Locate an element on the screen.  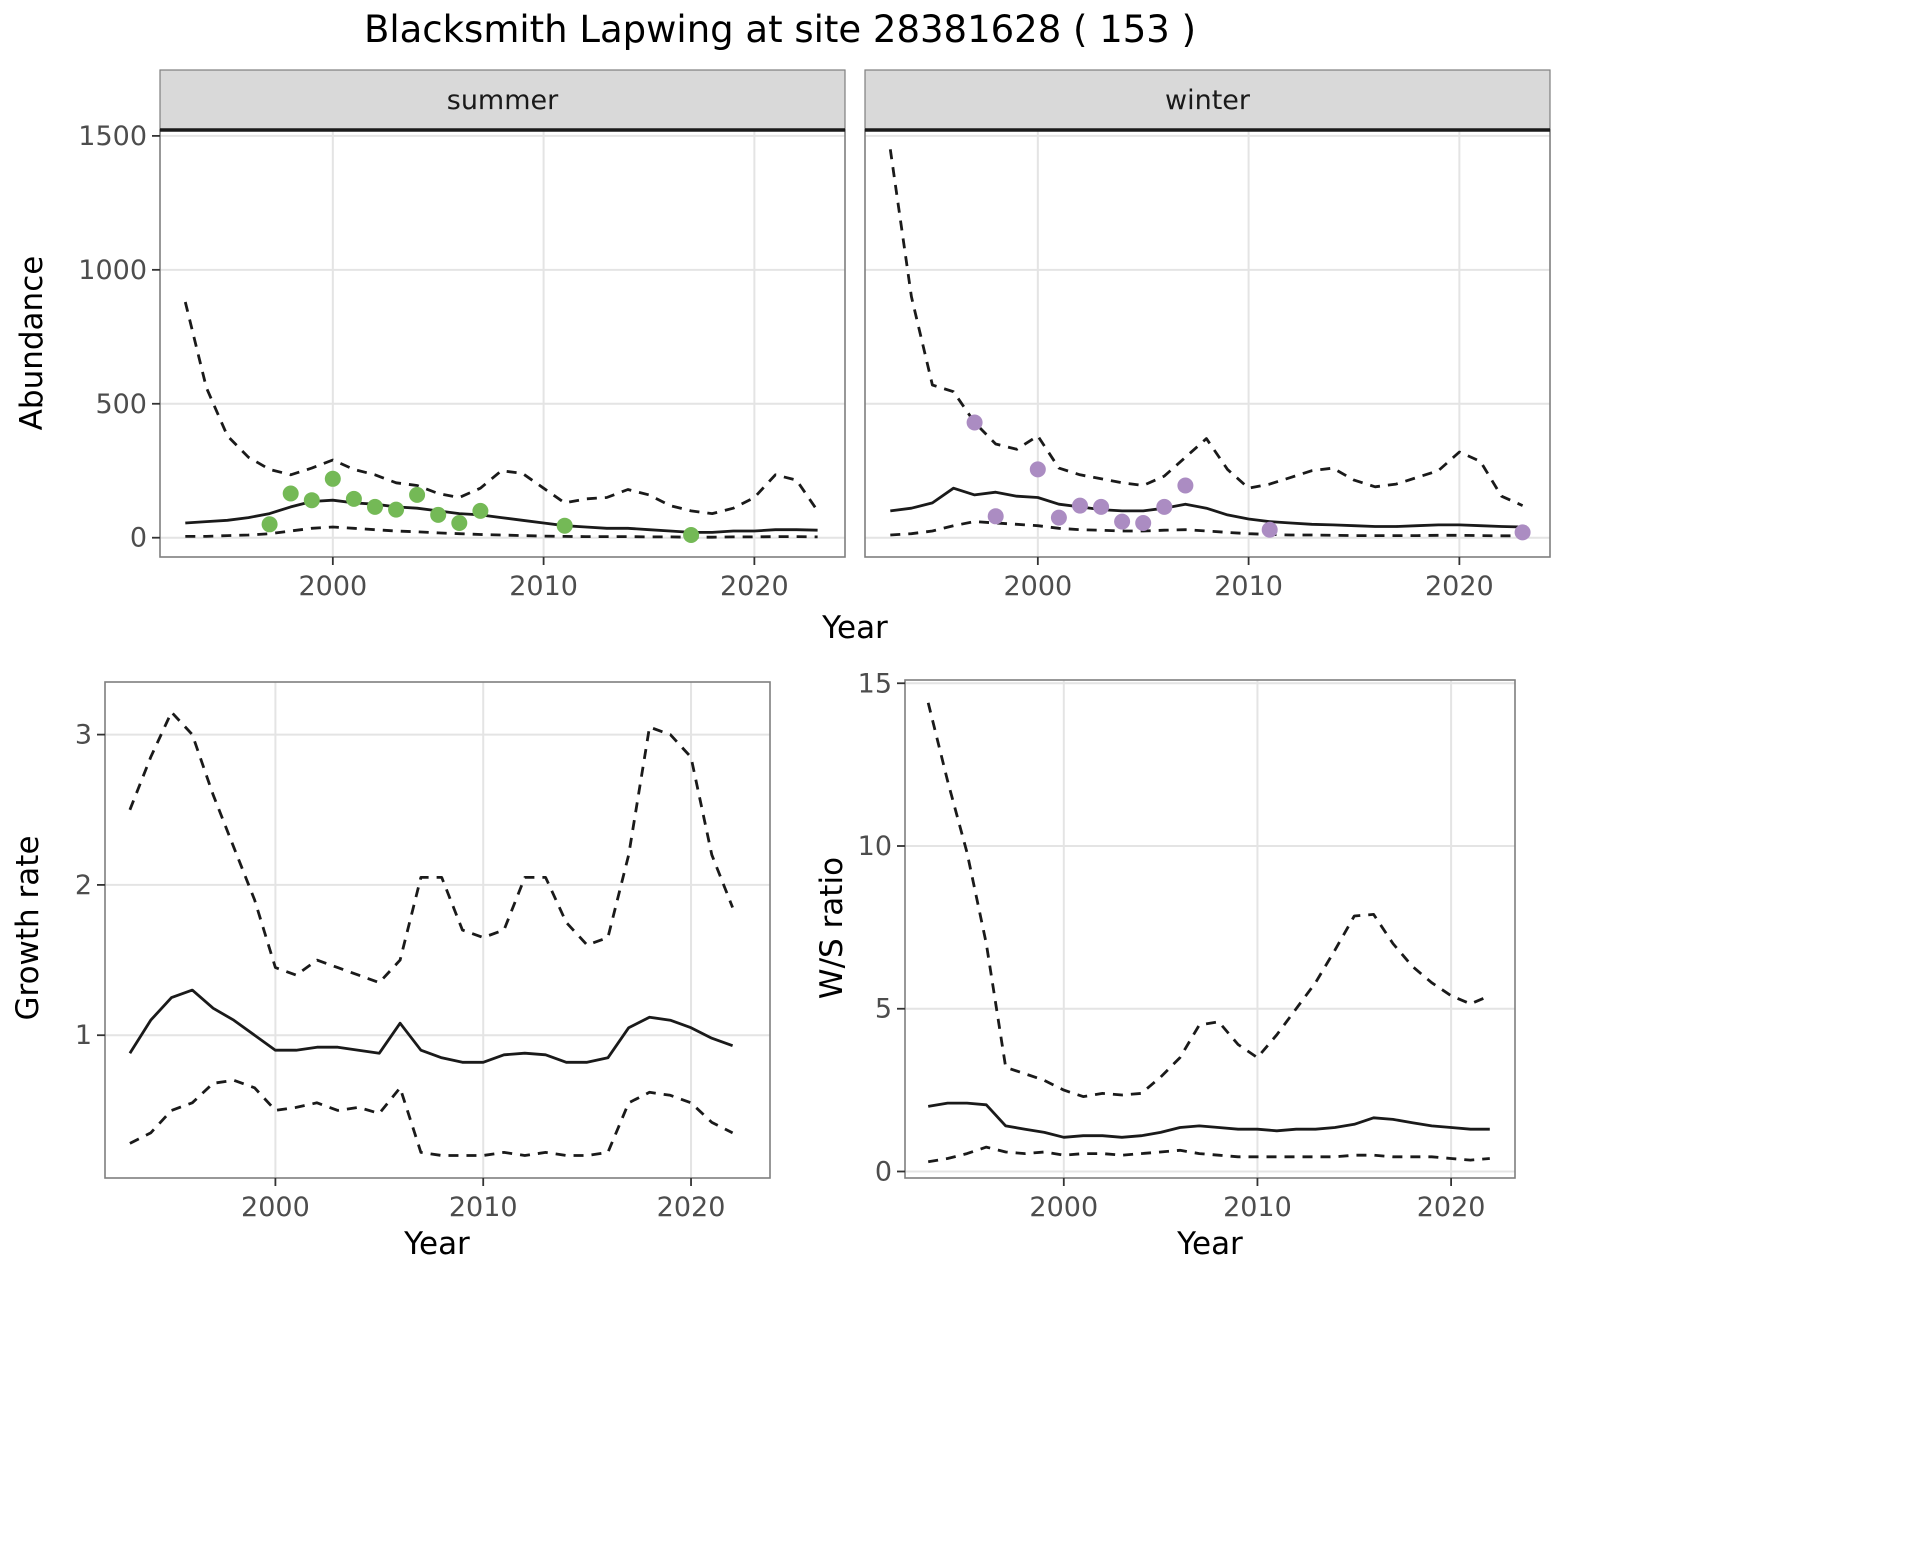
growth-rate-x-tick-label: 2000 is located at coordinates (275, 1207).